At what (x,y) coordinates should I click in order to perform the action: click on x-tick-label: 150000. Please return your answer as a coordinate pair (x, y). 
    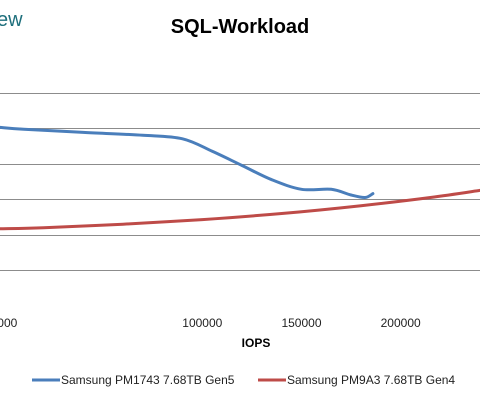
    Looking at the image, I should click on (301, 323).